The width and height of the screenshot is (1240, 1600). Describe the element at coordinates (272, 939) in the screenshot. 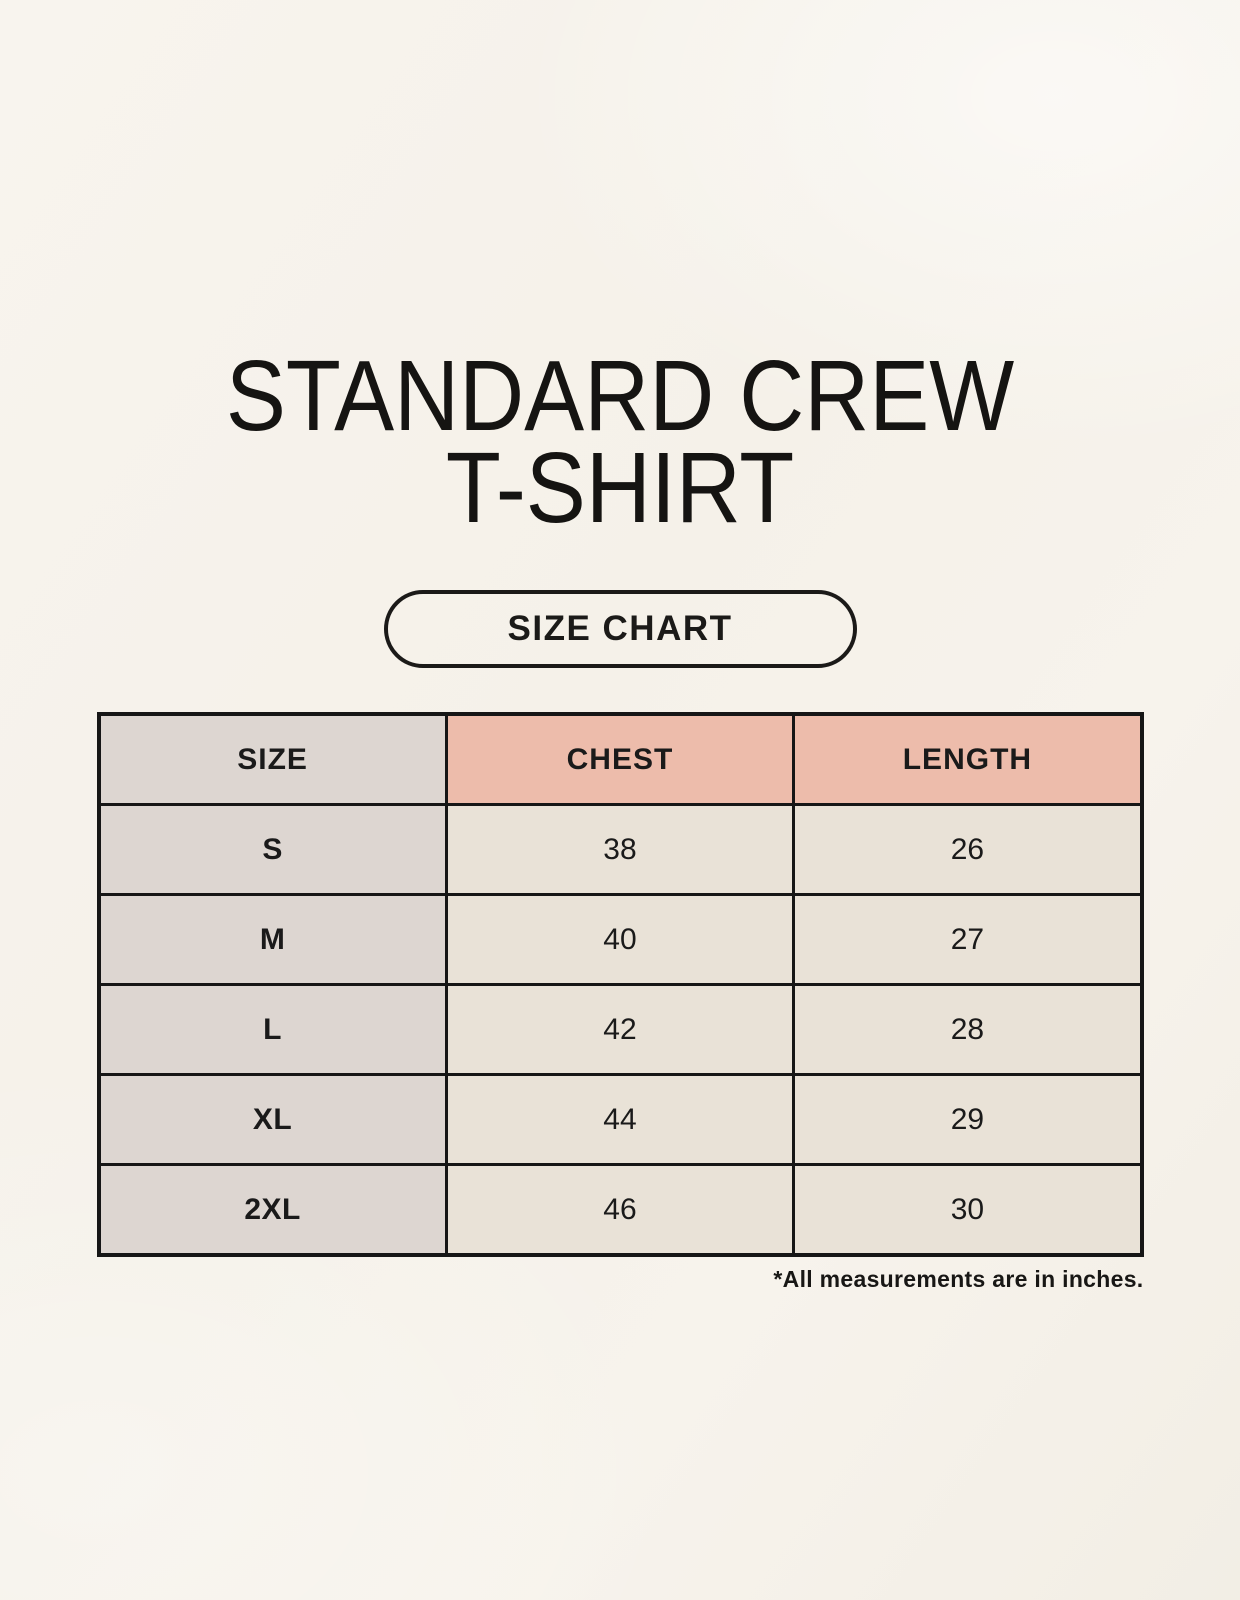

I see `size-cell: M` at that location.